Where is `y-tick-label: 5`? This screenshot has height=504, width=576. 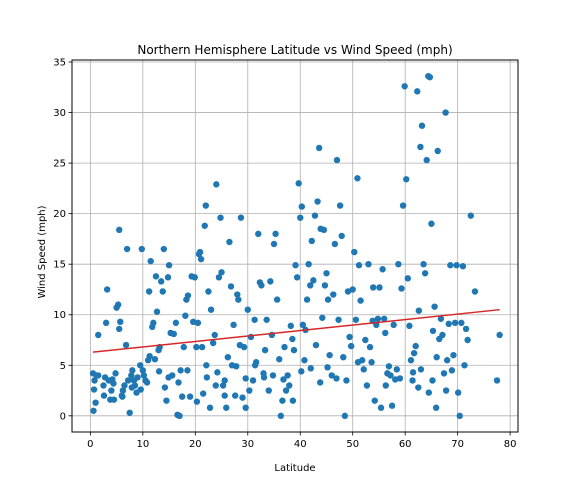 y-tick-label: 5 is located at coordinates (63, 366).